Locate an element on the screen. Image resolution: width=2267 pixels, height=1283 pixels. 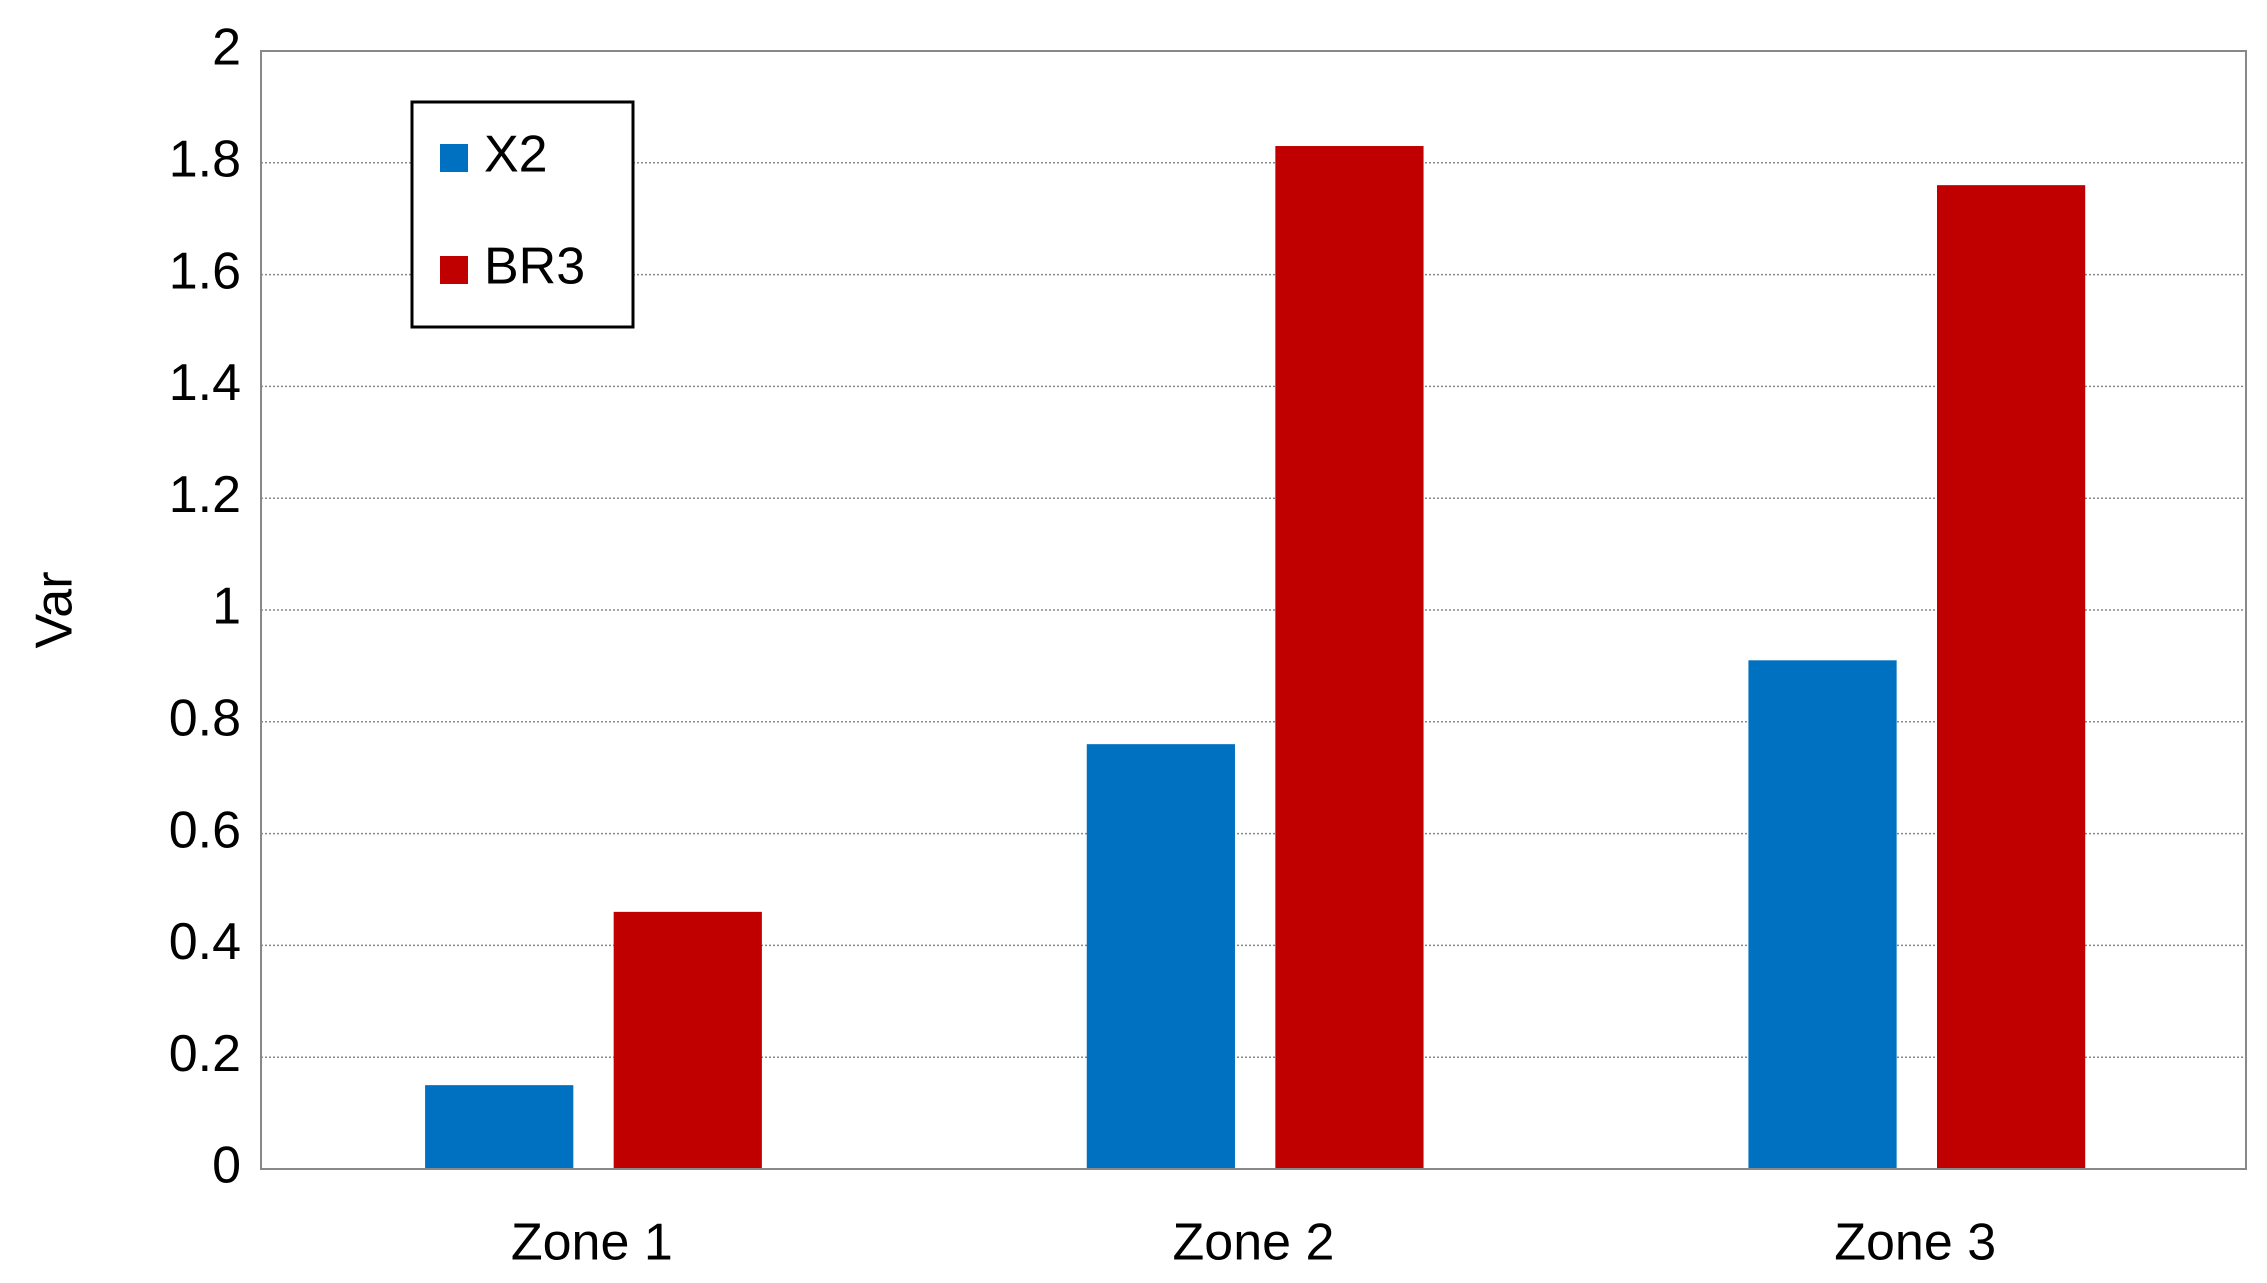
y-tick-label: 0.6 is located at coordinates (205, 830).